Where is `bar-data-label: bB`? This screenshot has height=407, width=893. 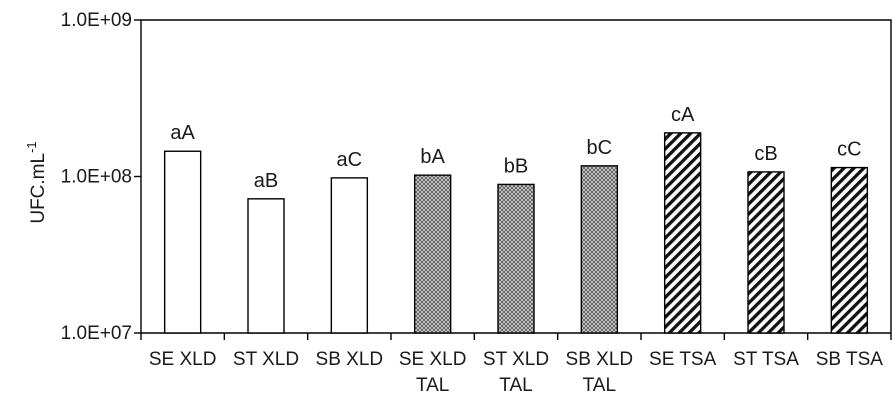
bar-data-label: bB is located at coordinates (516, 166).